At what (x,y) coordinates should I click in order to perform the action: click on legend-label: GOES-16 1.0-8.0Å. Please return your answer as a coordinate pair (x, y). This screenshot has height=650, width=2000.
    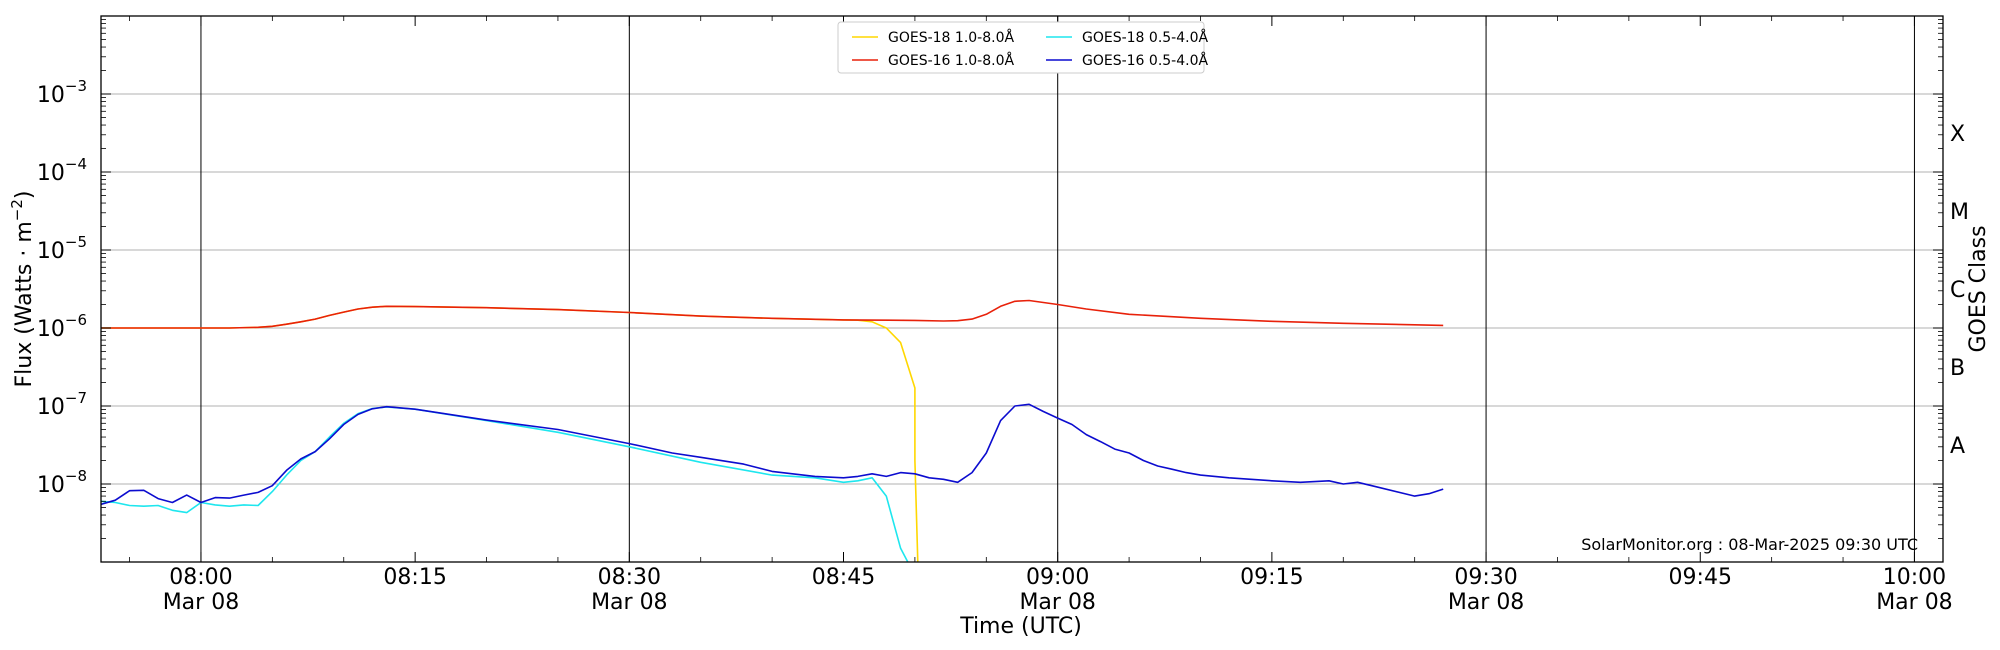
    Looking at the image, I should click on (951, 60).